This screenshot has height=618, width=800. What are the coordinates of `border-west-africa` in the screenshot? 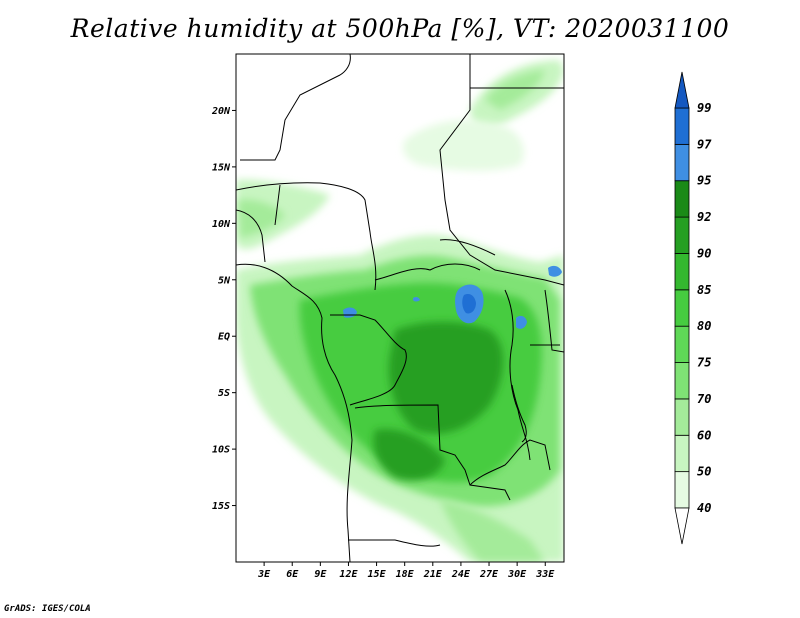 It's located at (258, 223).